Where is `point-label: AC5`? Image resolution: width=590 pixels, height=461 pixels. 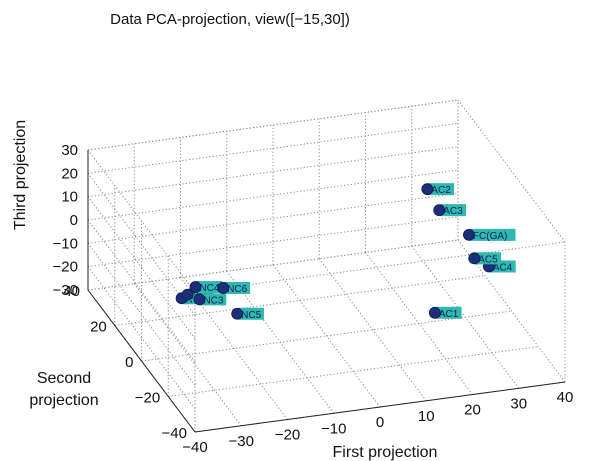 point-label: AC5 is located at coordinates (488, 259).